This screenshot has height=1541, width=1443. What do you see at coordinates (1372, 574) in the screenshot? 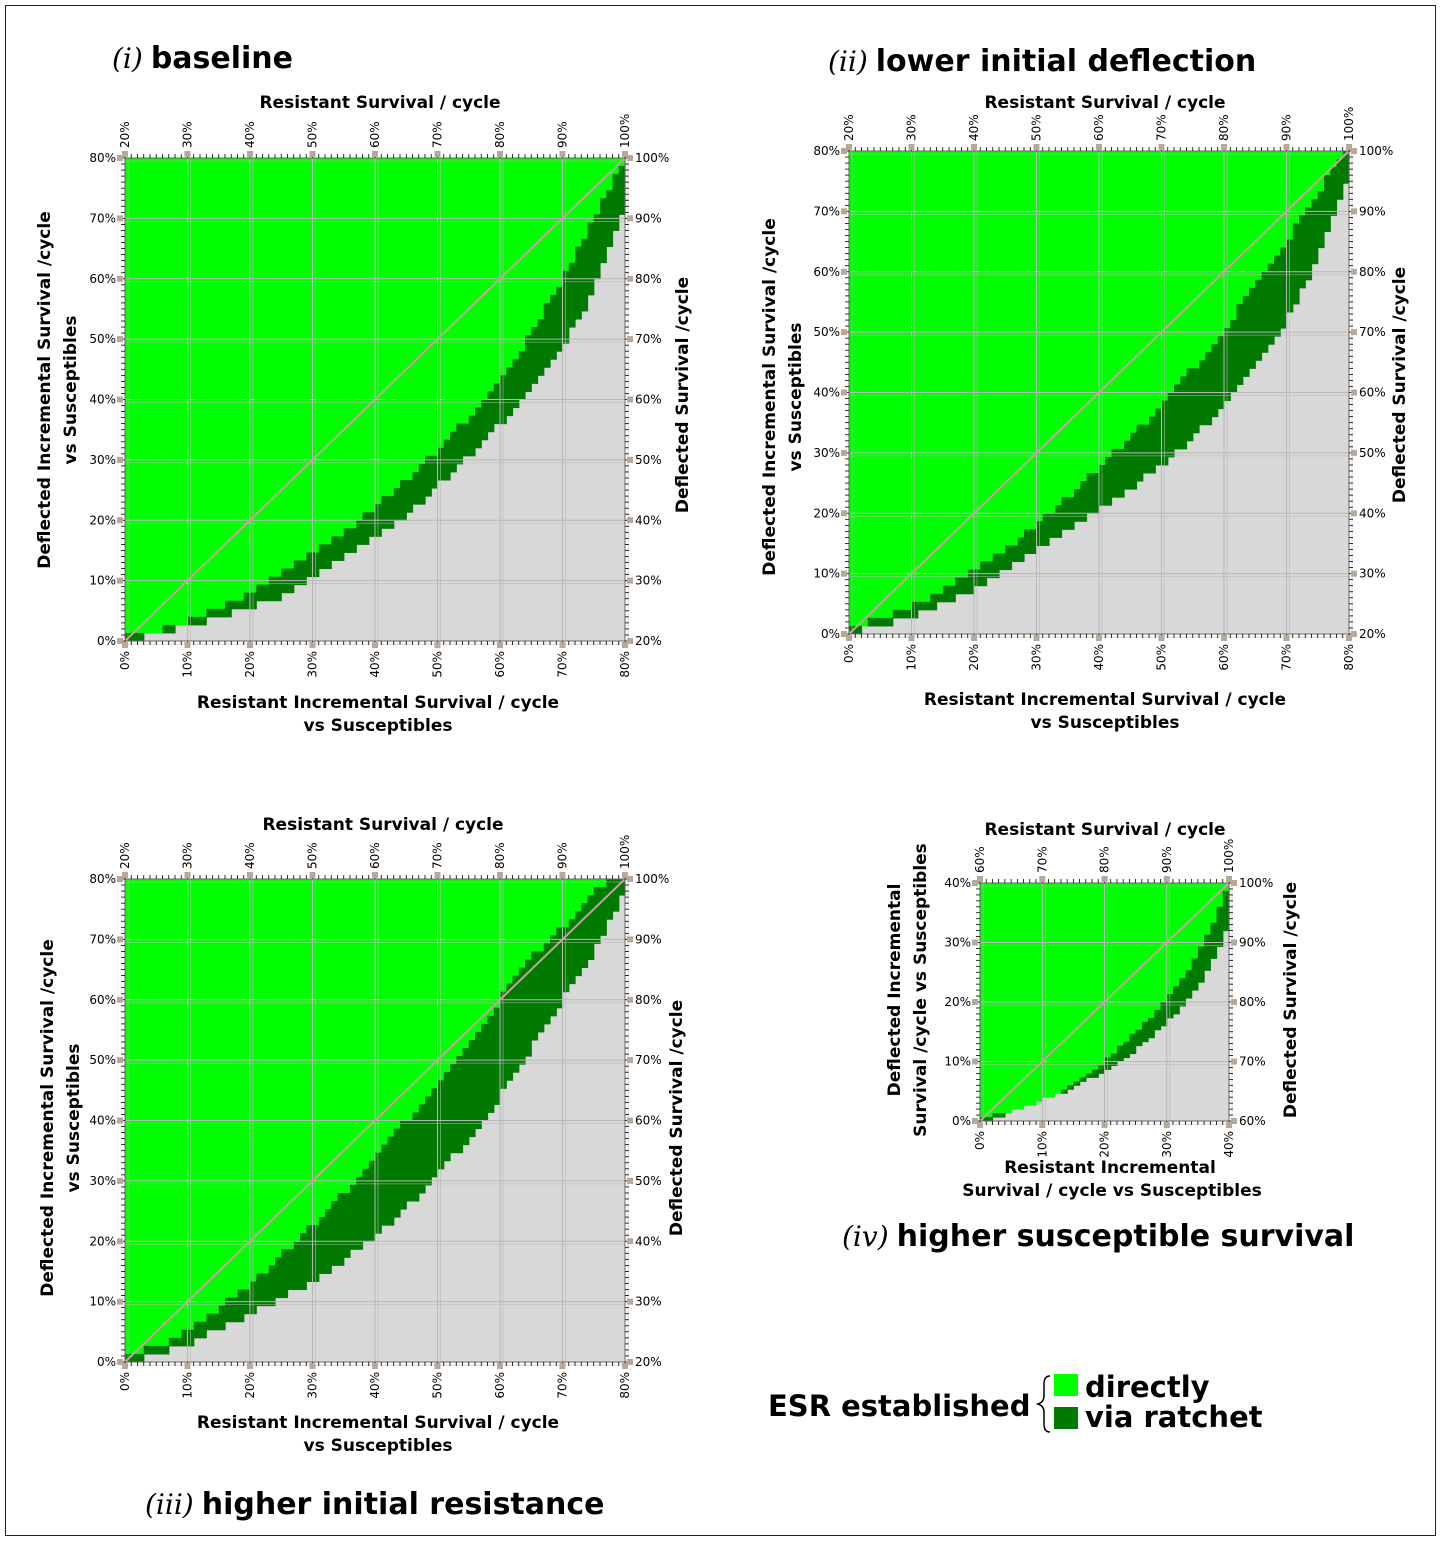
I see `panel-ii-right-tick-label: 30%` at bounding box center [1372, 574].